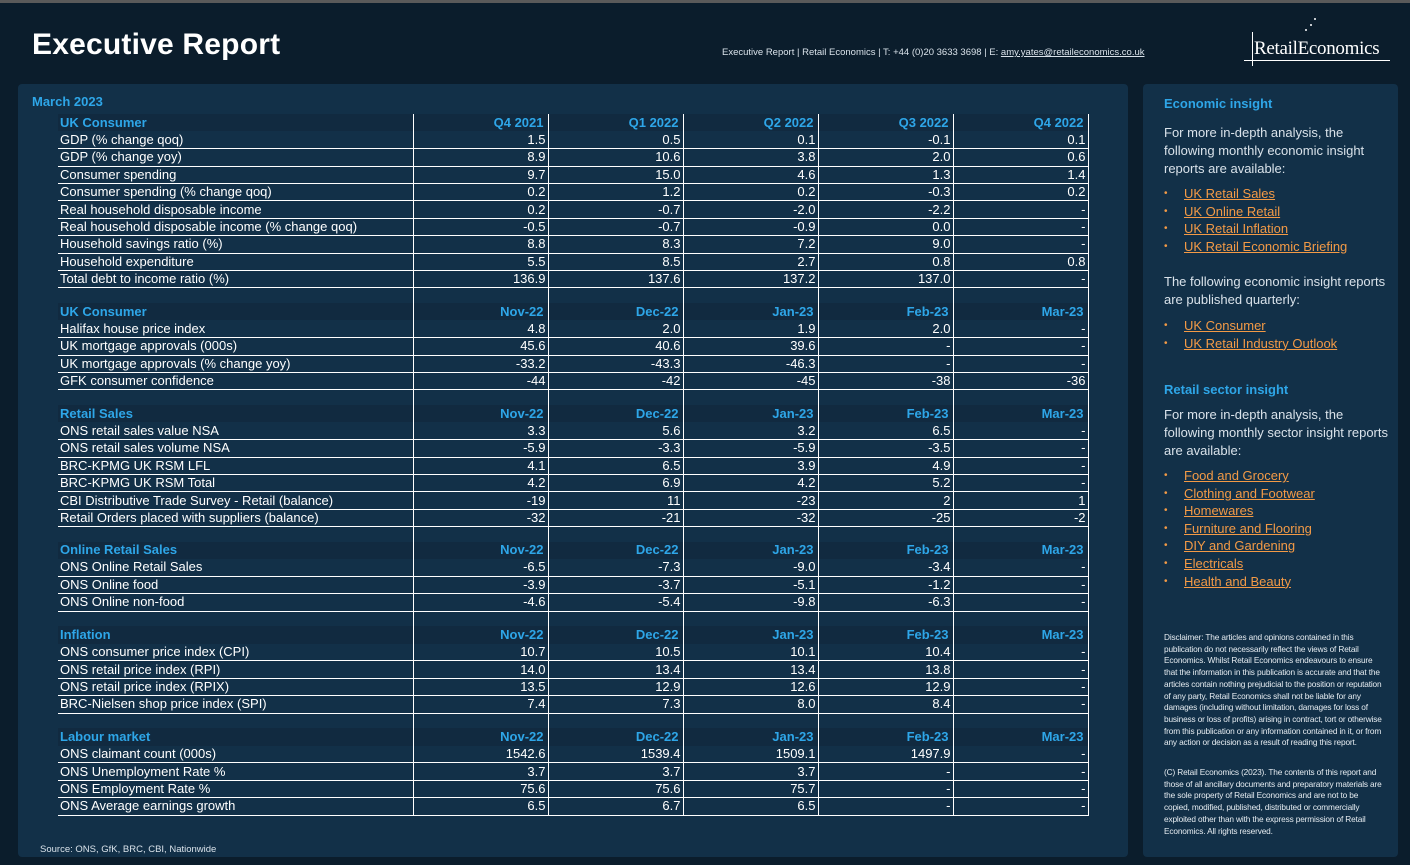 Image resolution: width=1410 pixels, height=865 pixels. I want to click on economic-report-link: UK Retail Inflation, so click(1236, 229).